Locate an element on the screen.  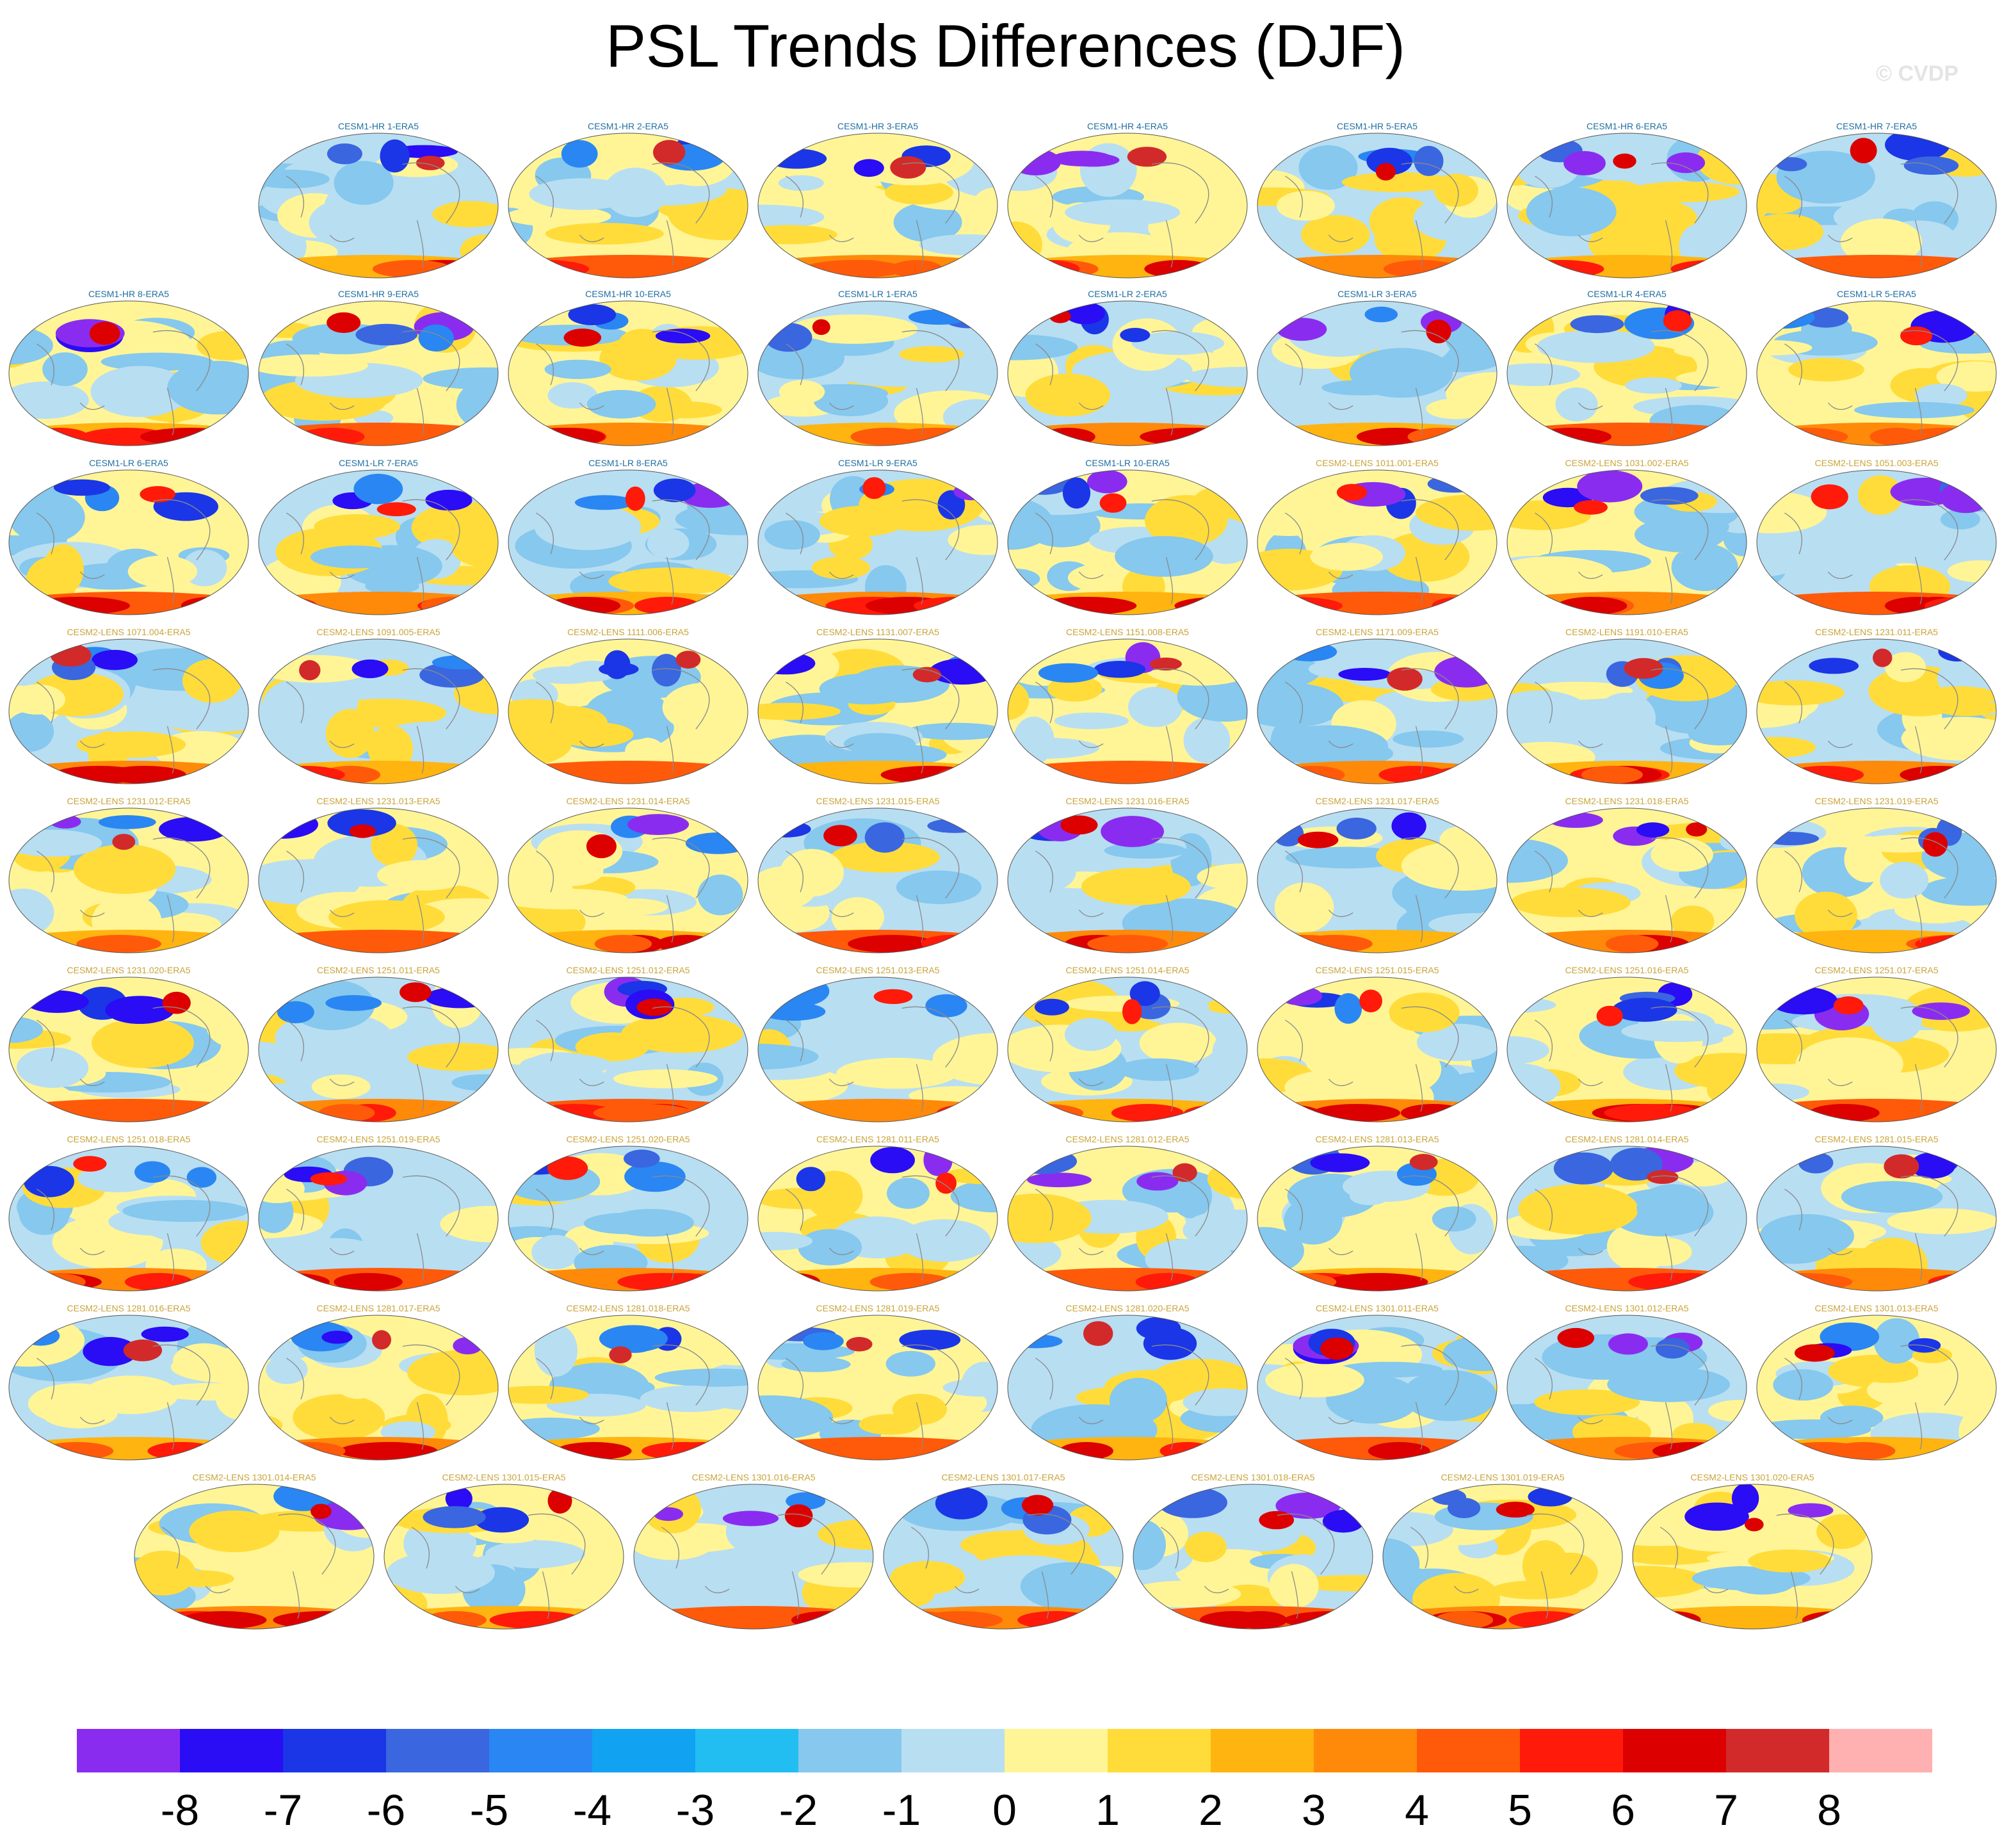
colorbar-tick-label: -8 is located at coordinates (180, 1811).